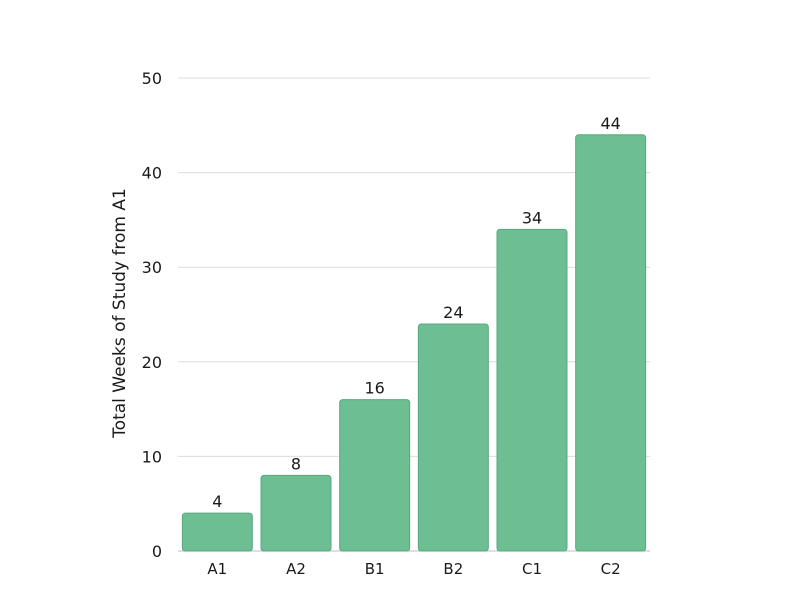 The image size is (800, 600). I want to click on y-tick-label: 10, so click(152, 456).